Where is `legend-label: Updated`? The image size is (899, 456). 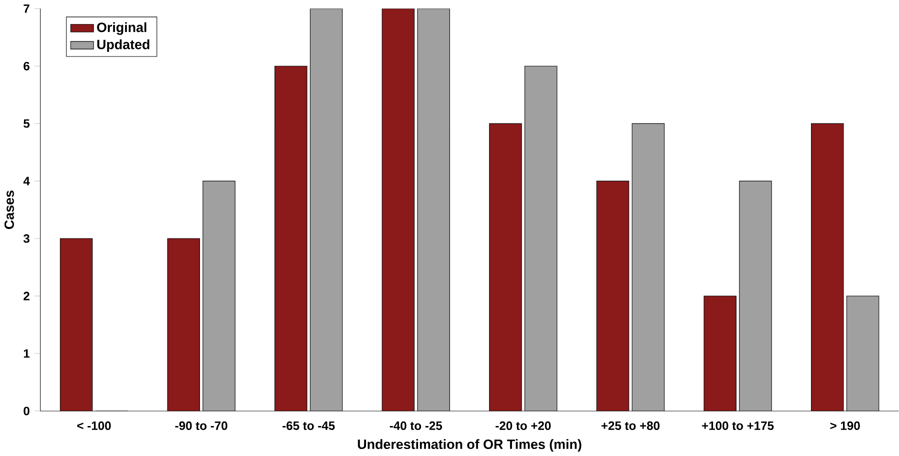
legend-label: Updated is located at coordinates (123, 45).